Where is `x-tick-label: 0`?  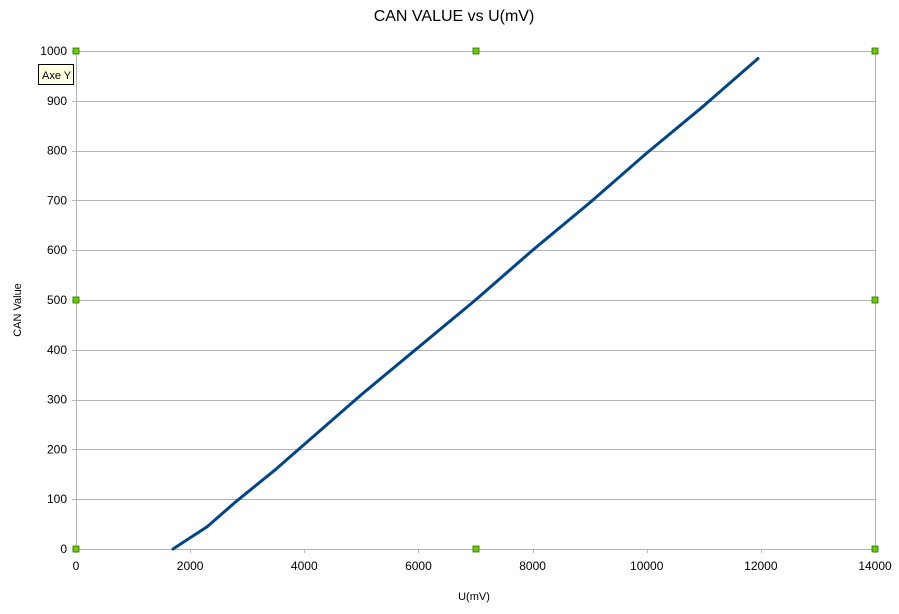 x-tick-label: 0 is located at coordinates (76, 566).